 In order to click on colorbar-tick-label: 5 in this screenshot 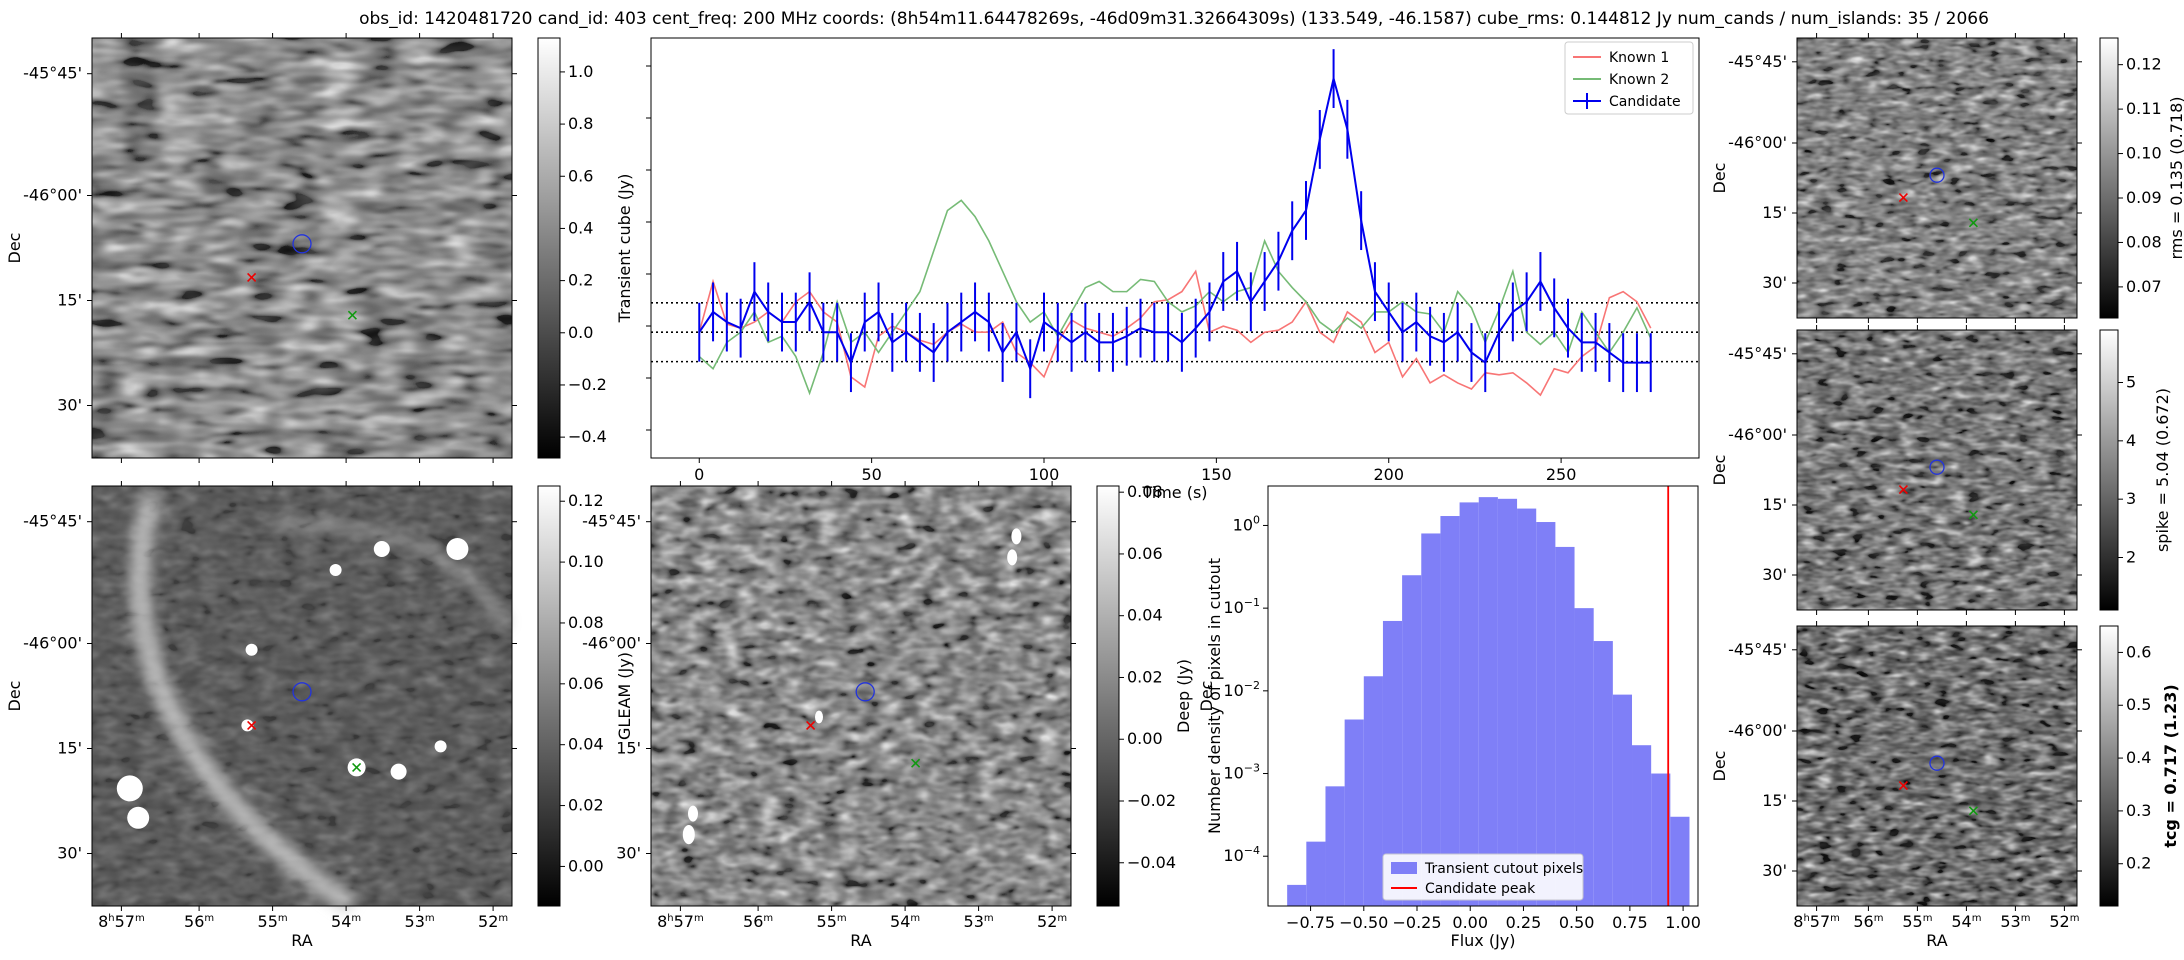, I will do `click(2131, 382)`.